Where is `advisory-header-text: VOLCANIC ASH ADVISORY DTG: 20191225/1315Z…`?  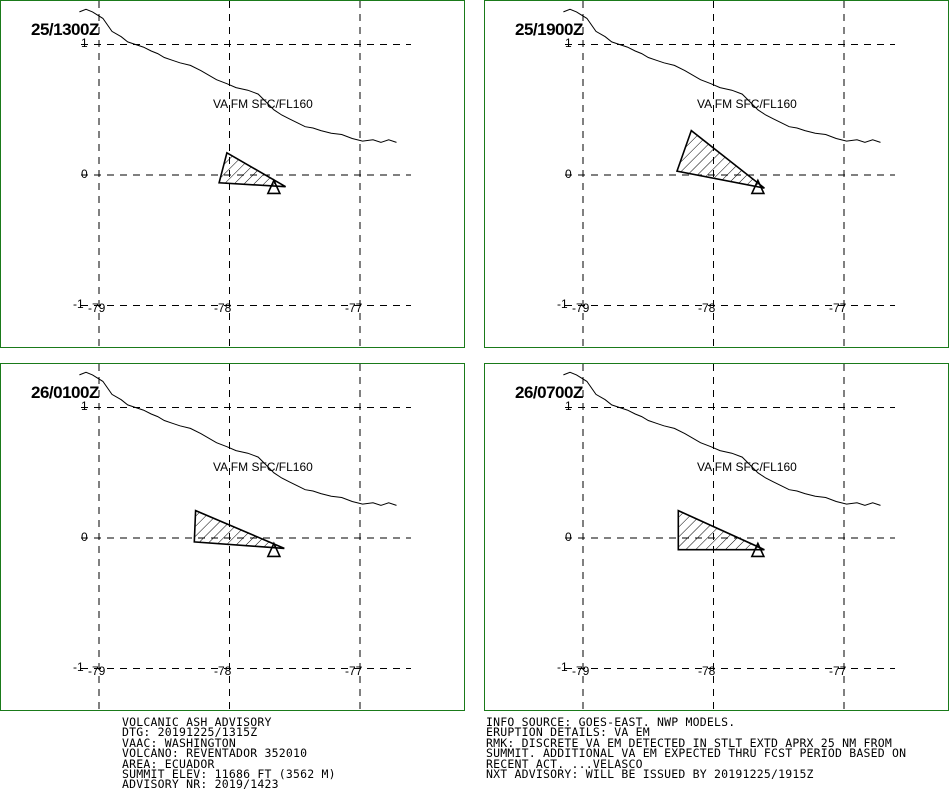
advisory-header-text: VOLCANIC ASH ADVISORY DTG: 20191225/1315Z… is located at coordinates (229, 753).